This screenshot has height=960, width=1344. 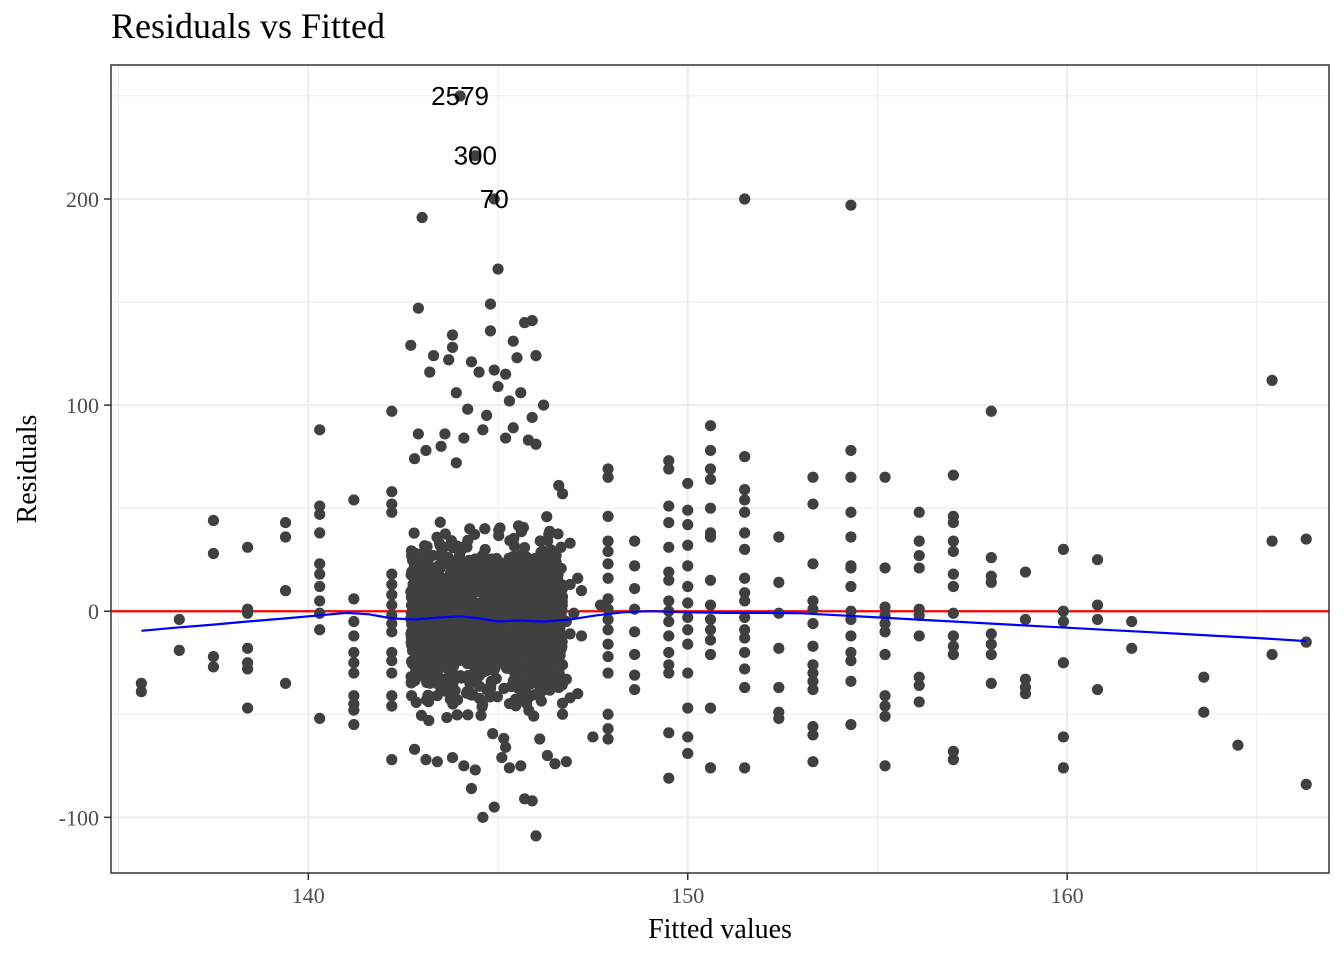 What do you see at coordinates (688, 890) in the screenshot?
I see `x-axis: 140 150 160` at bounding box center [688, 890].